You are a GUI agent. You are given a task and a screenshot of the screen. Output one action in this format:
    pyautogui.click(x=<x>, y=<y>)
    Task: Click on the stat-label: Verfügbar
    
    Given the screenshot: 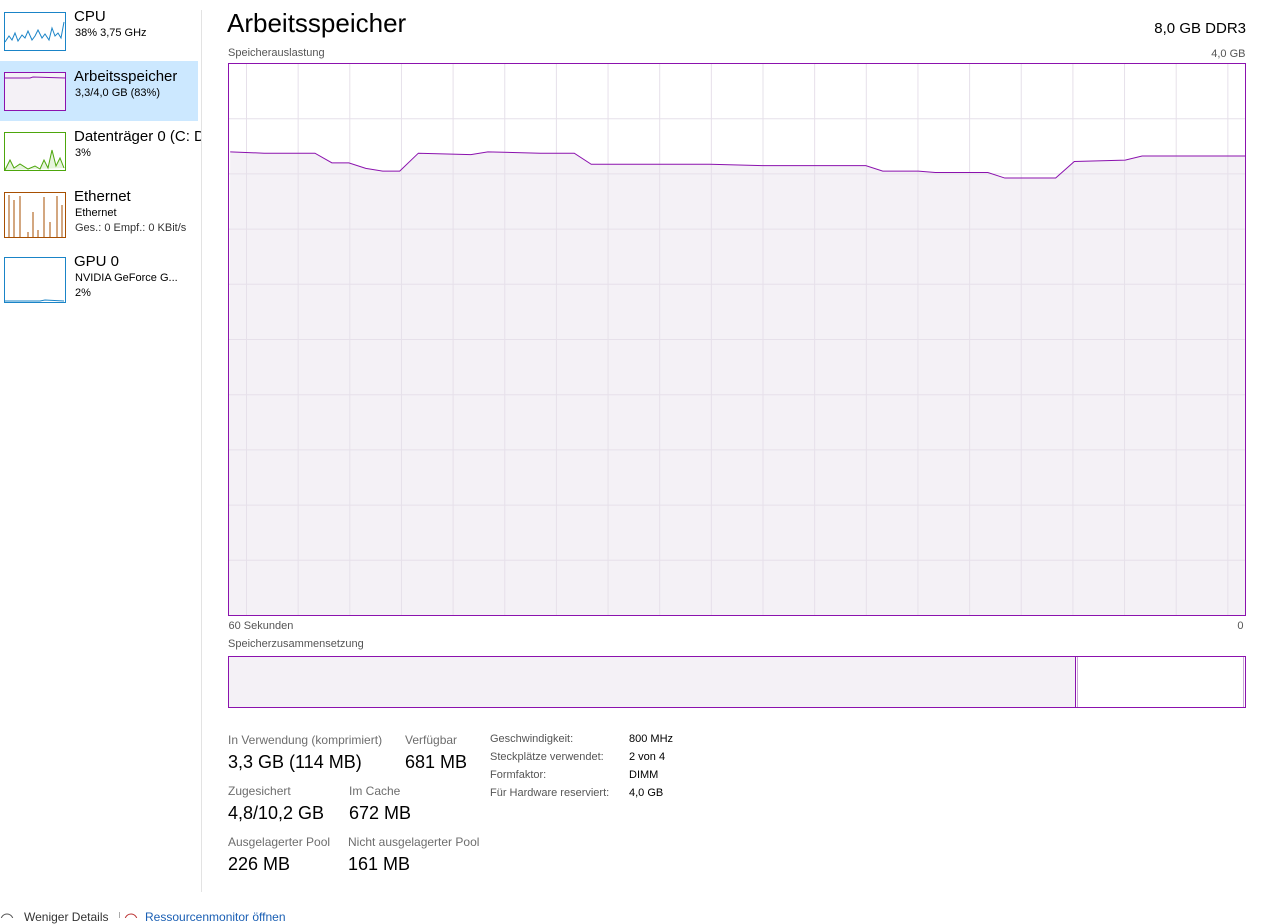 What is the action you would take?
    pyautogui.click(x=431, y=740)
    